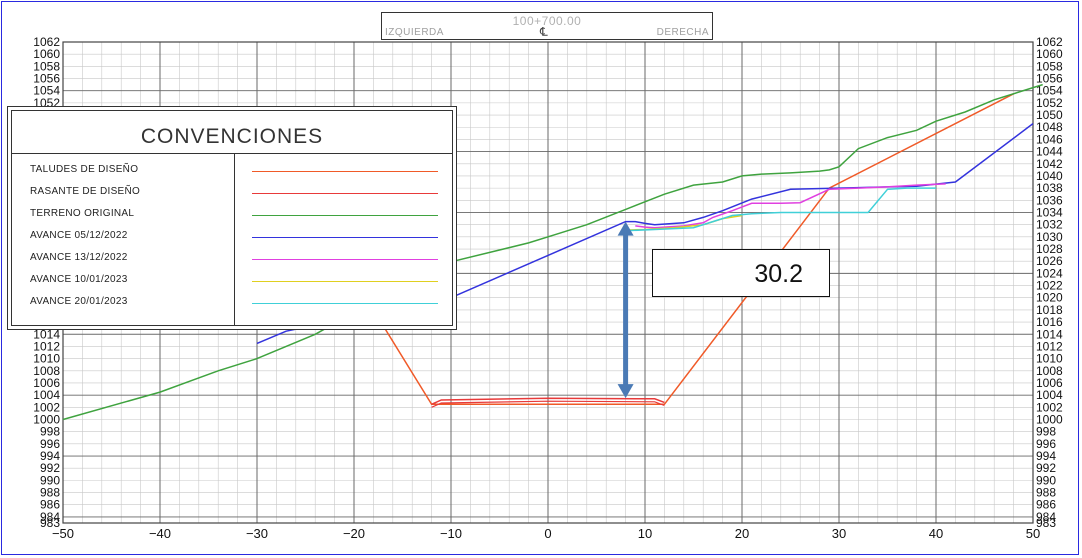 This screenshot has height=558, width=1082. What do you see at coordinates (936, 533) in the screenshot?
I see `x-tick-label: 40` at bounding box center [936, 533].